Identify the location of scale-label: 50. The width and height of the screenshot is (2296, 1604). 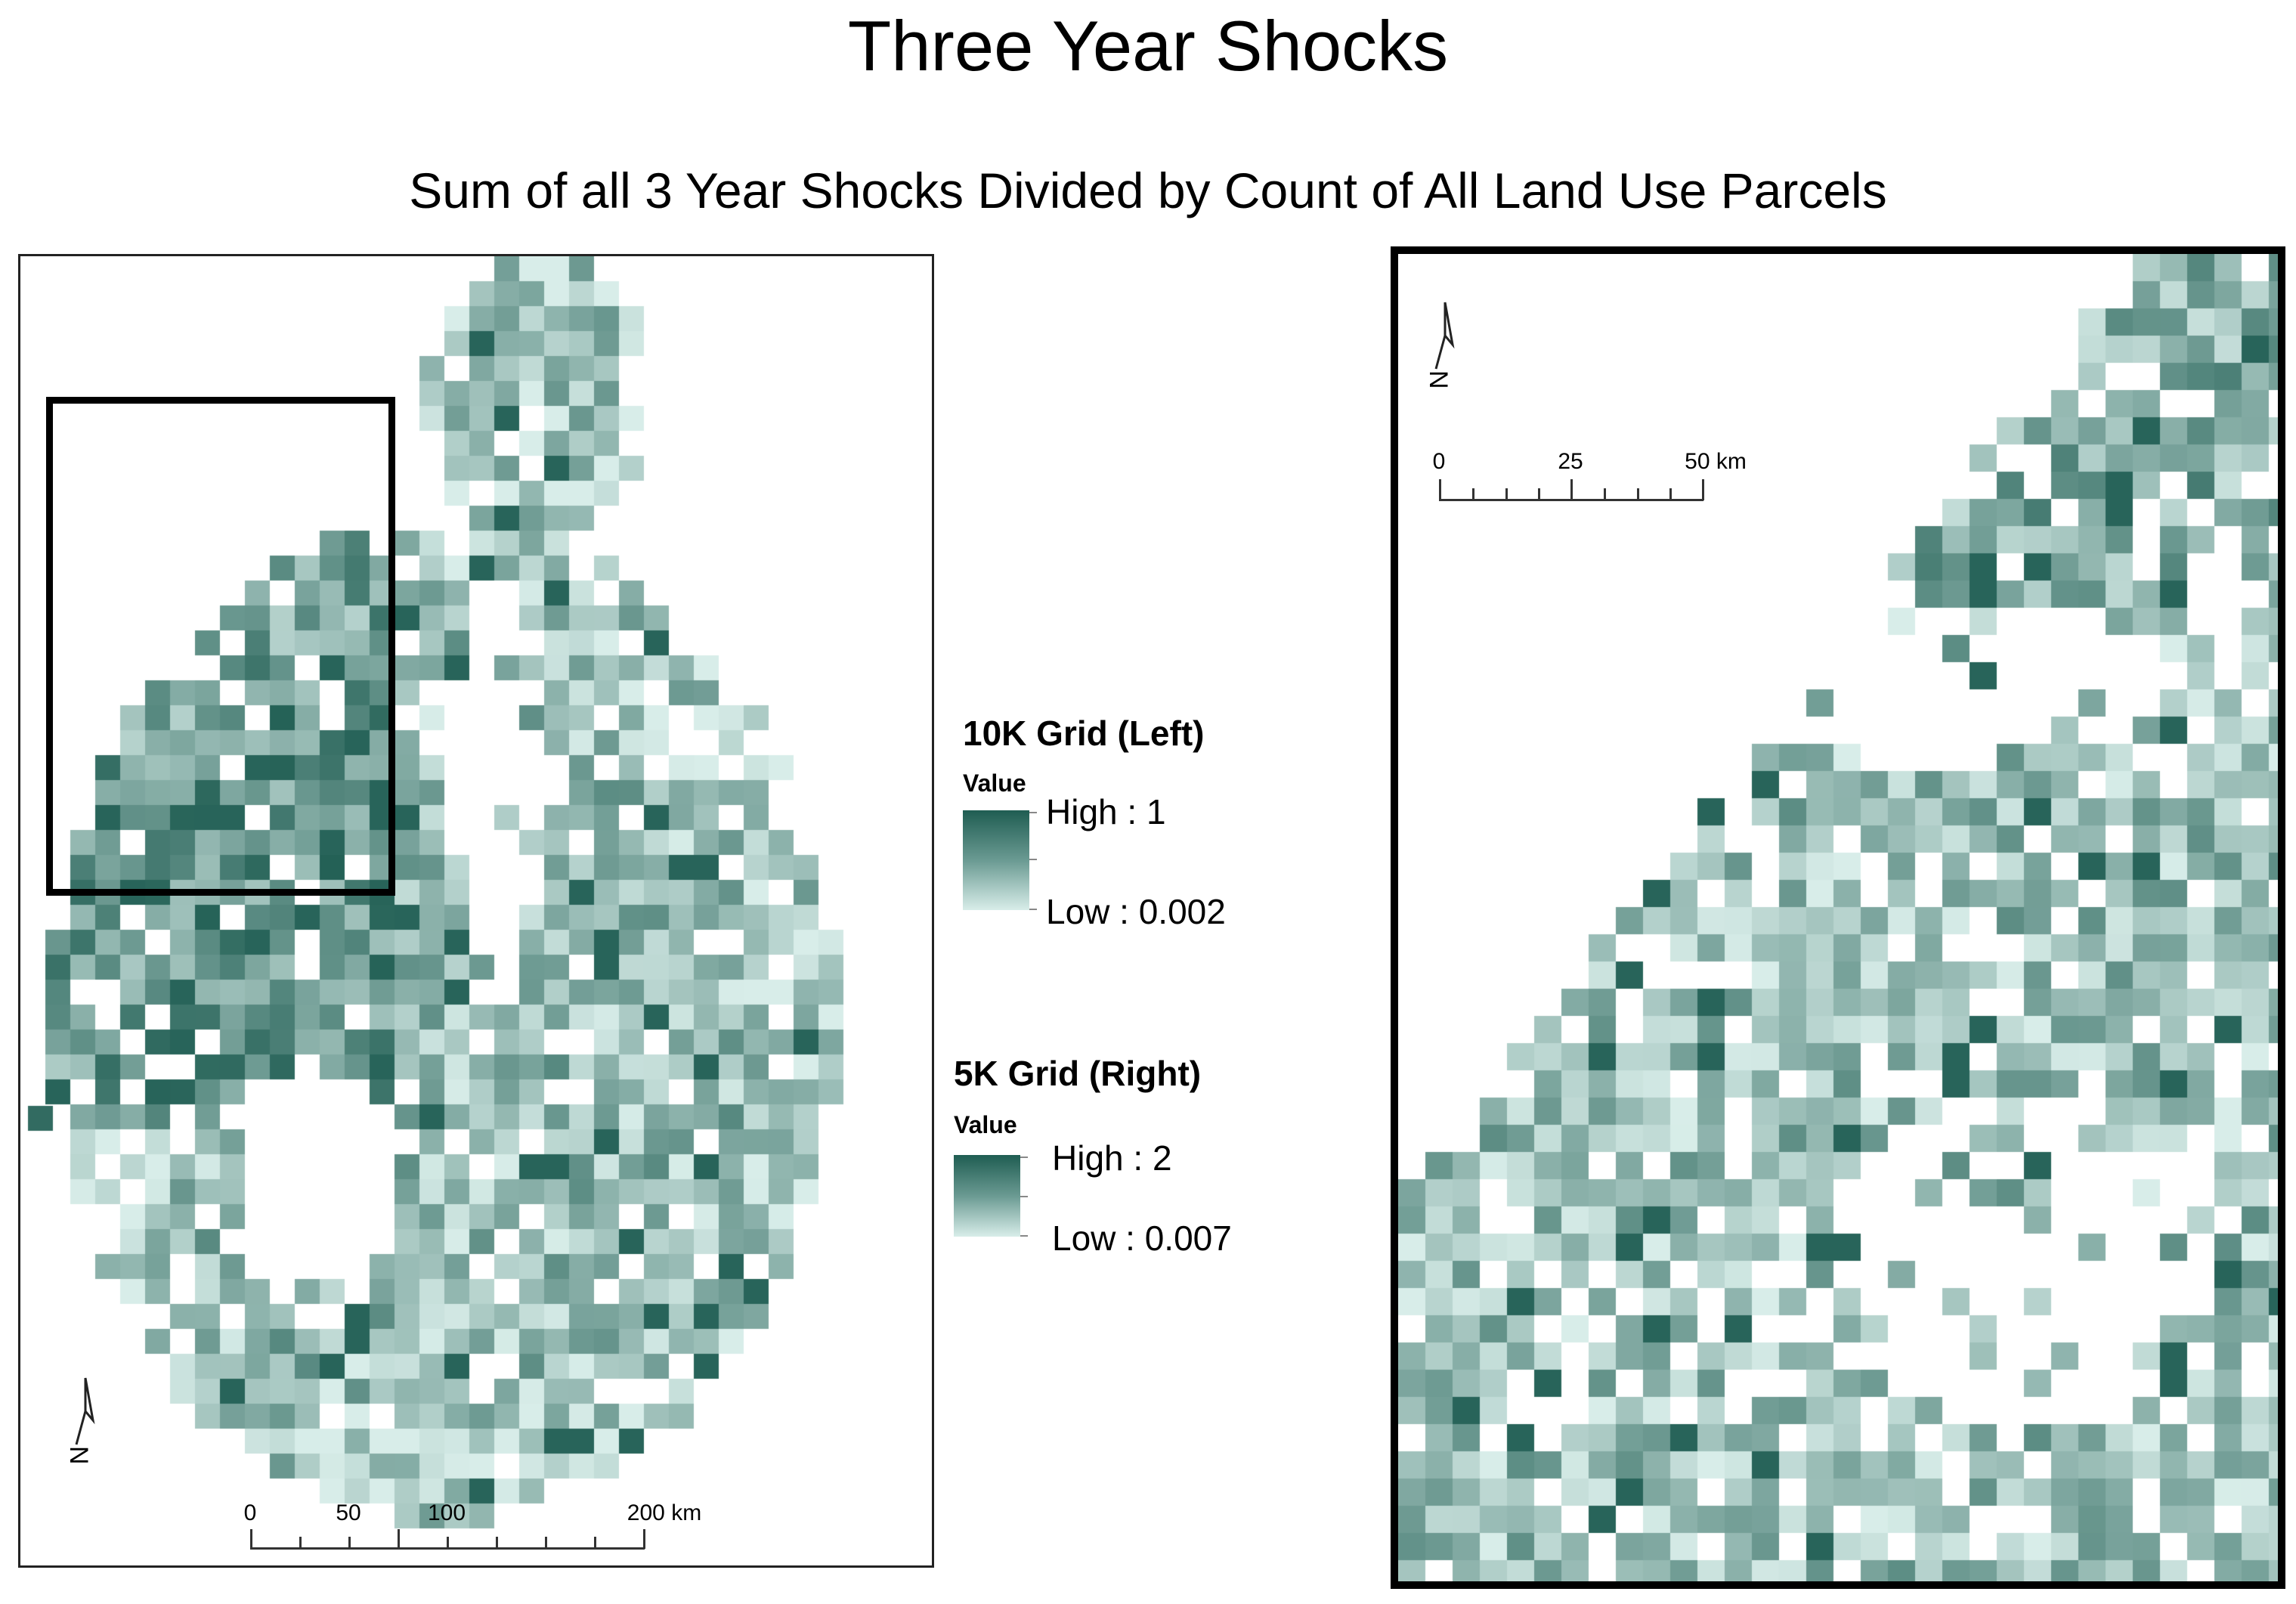
(348, 1513).